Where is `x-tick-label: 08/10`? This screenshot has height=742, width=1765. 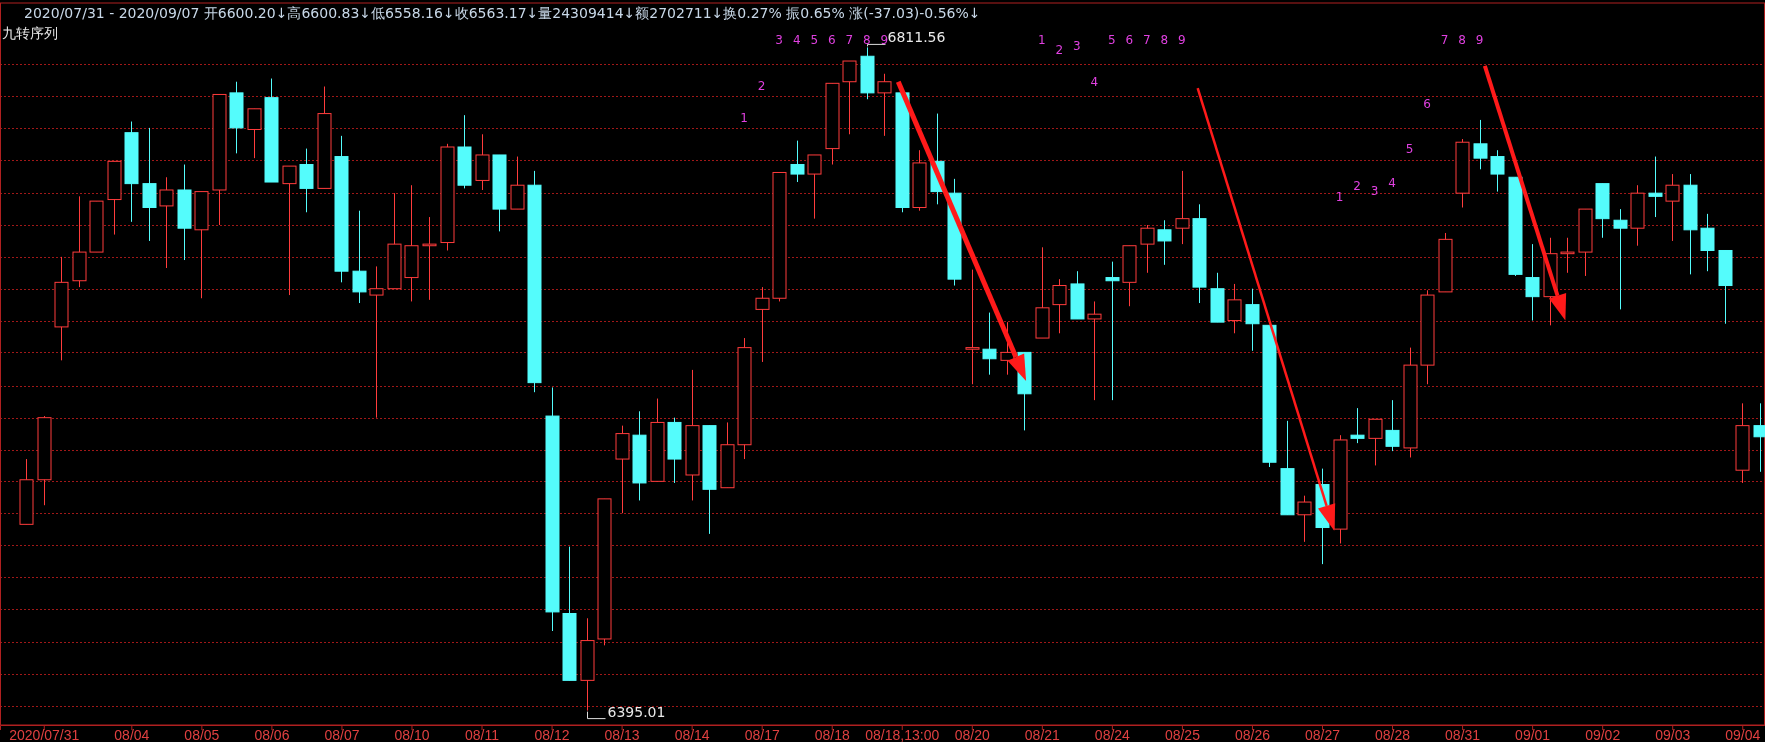 x-tick-label: 08/10 is located at coordinates (412, 734).